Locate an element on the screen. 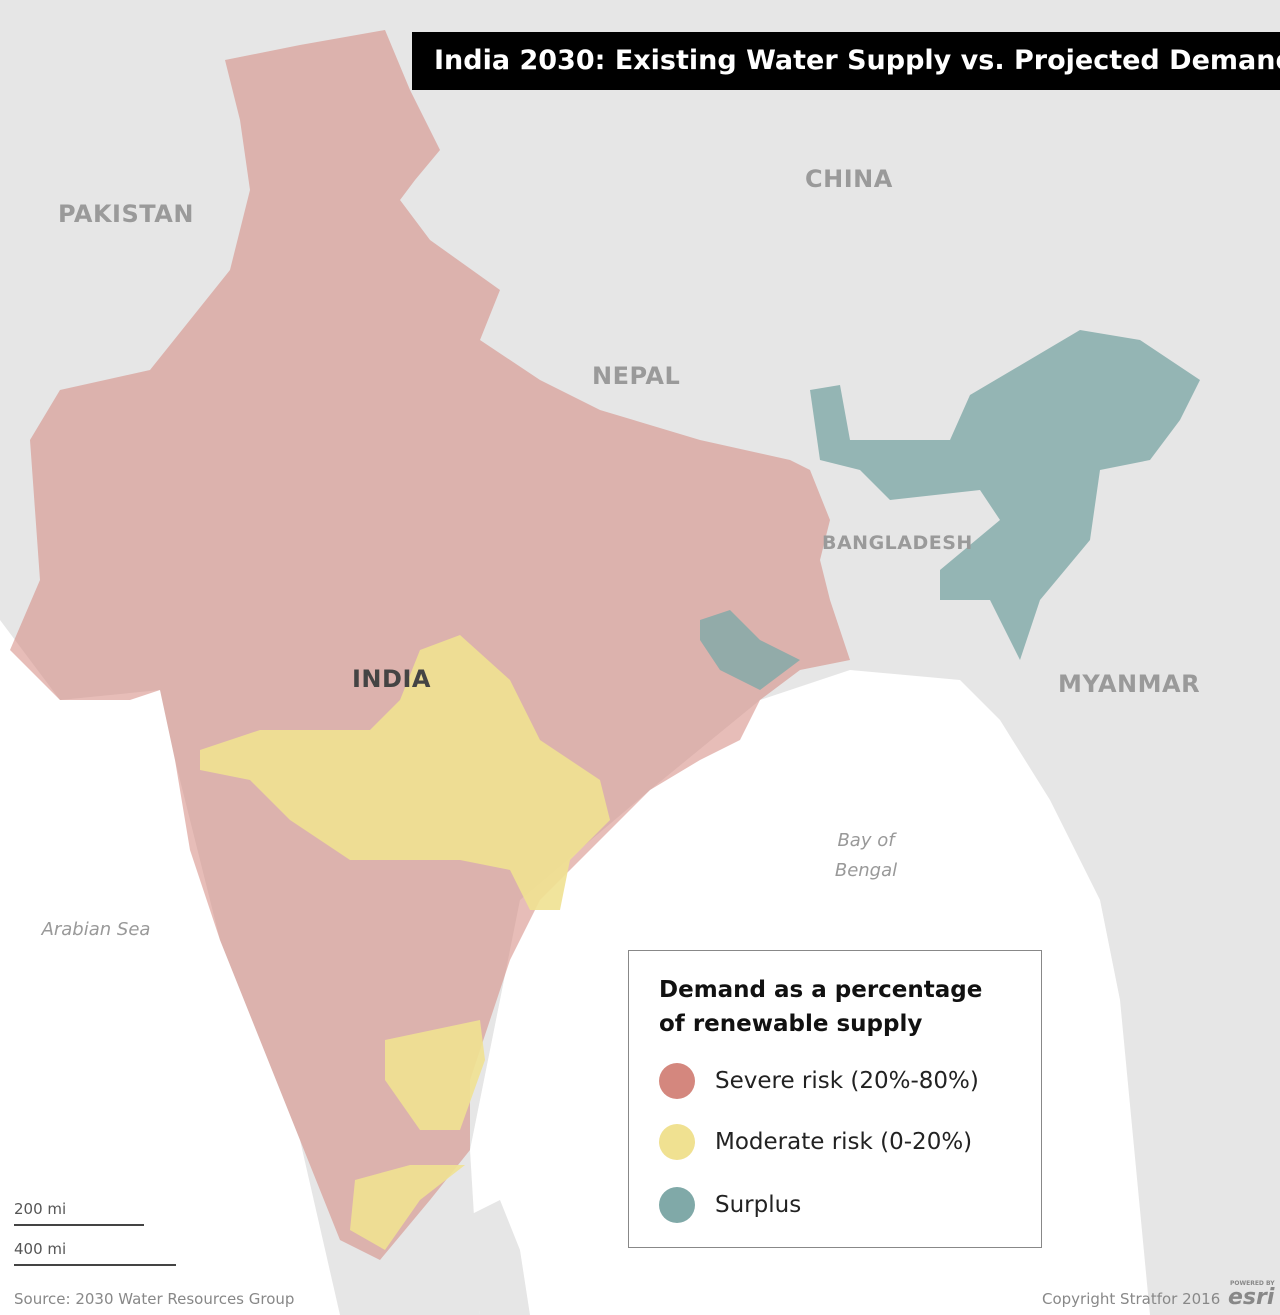 Image resolution: width=1280 pixels, height=1315 pixels. logo-caption: POWERED BY is located at coordinates (1252, 1283).